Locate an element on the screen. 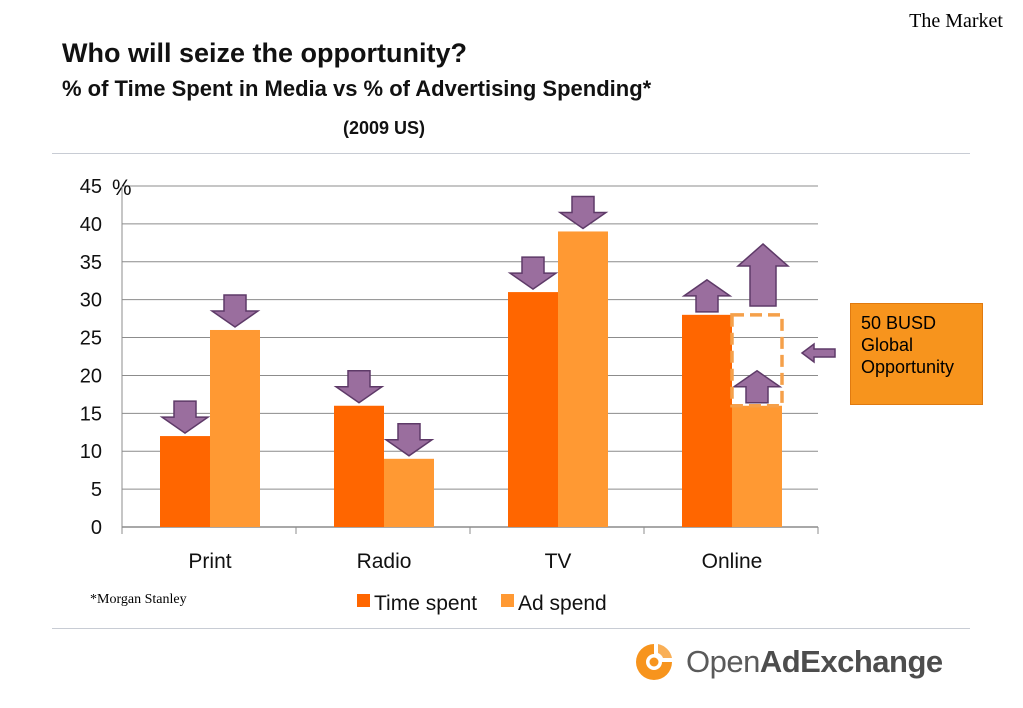 This screenshot has height=708, width=1023. y-tick-label: 20 is located at coordinates (91, 376).